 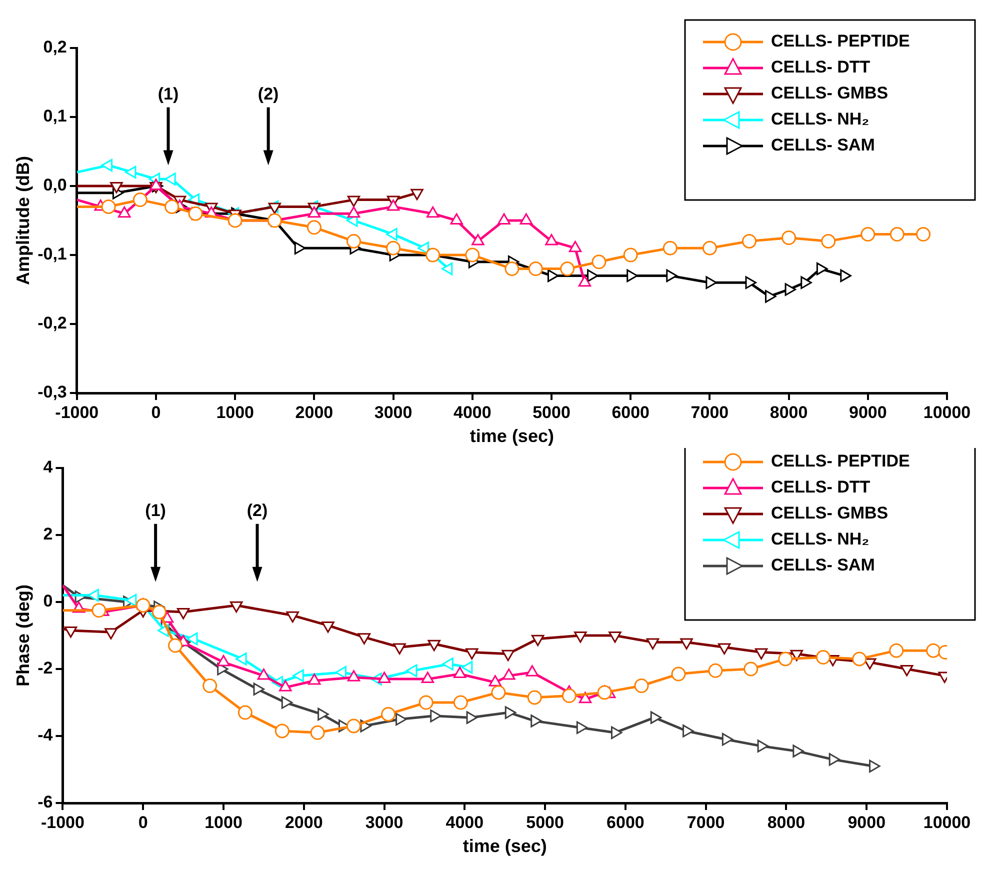 What do you see at coordinates (45, 802) in the screenshot?
I see `y-tick-label: -6` at bounding box center [45, 802].